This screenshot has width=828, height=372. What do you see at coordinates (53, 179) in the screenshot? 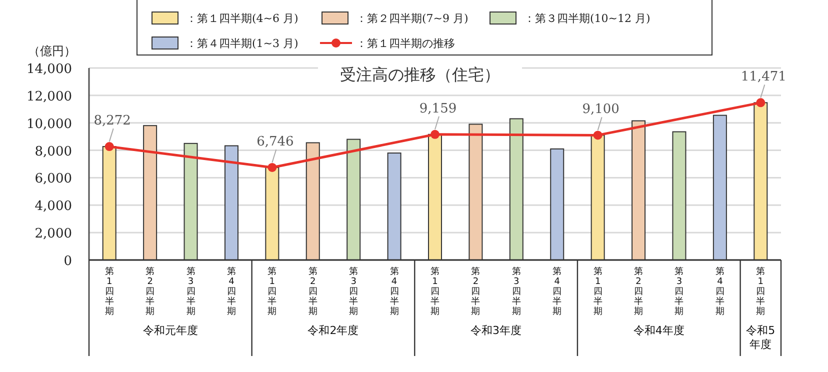
I see `y-tick-label: 6,000` at bounding box center [53, 179].